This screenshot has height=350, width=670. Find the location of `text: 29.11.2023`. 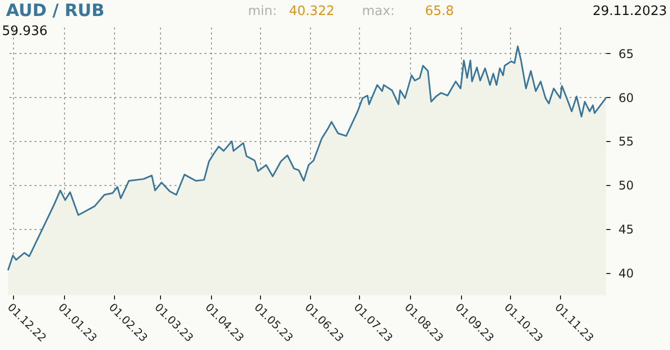

text: 29.11.2023 is located at coordinates (629, 11).